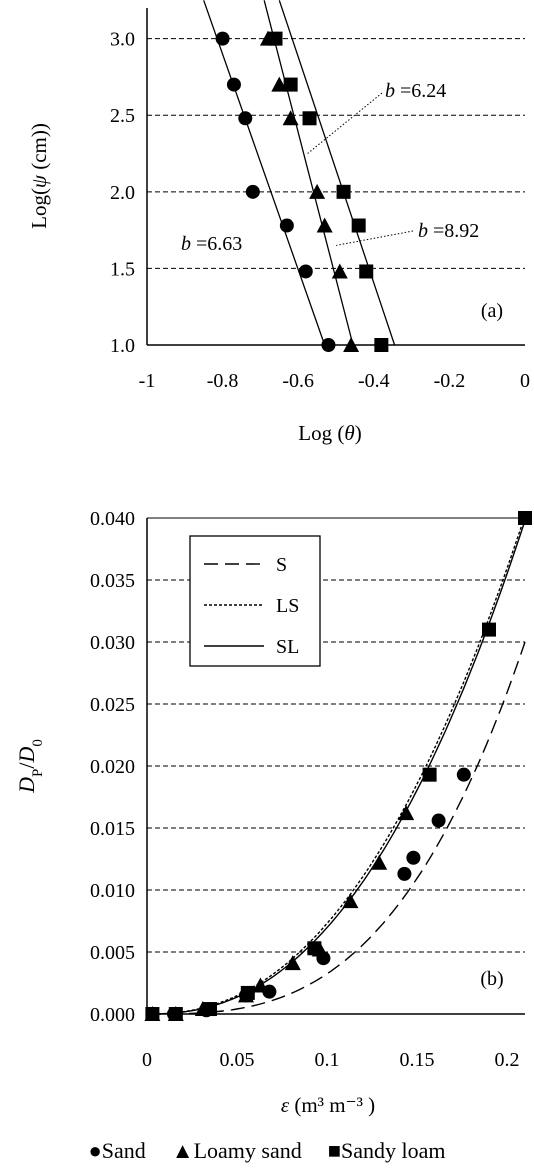 The width and height of the screenshot is (534, 1176). Describe the element at coordinates (211, 244) in the screenshot. I see `annotation-b: b =6.63` at that location.